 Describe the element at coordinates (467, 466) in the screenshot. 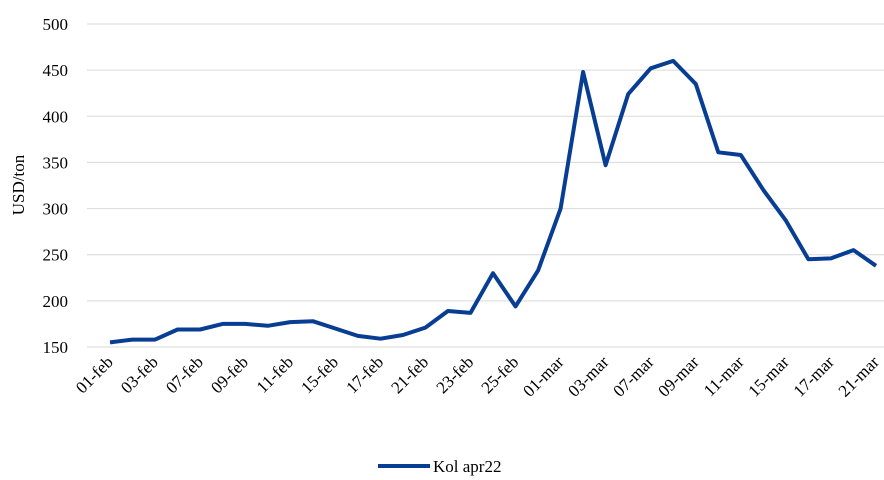

I see `legend-label: Kol apr22` at that location.